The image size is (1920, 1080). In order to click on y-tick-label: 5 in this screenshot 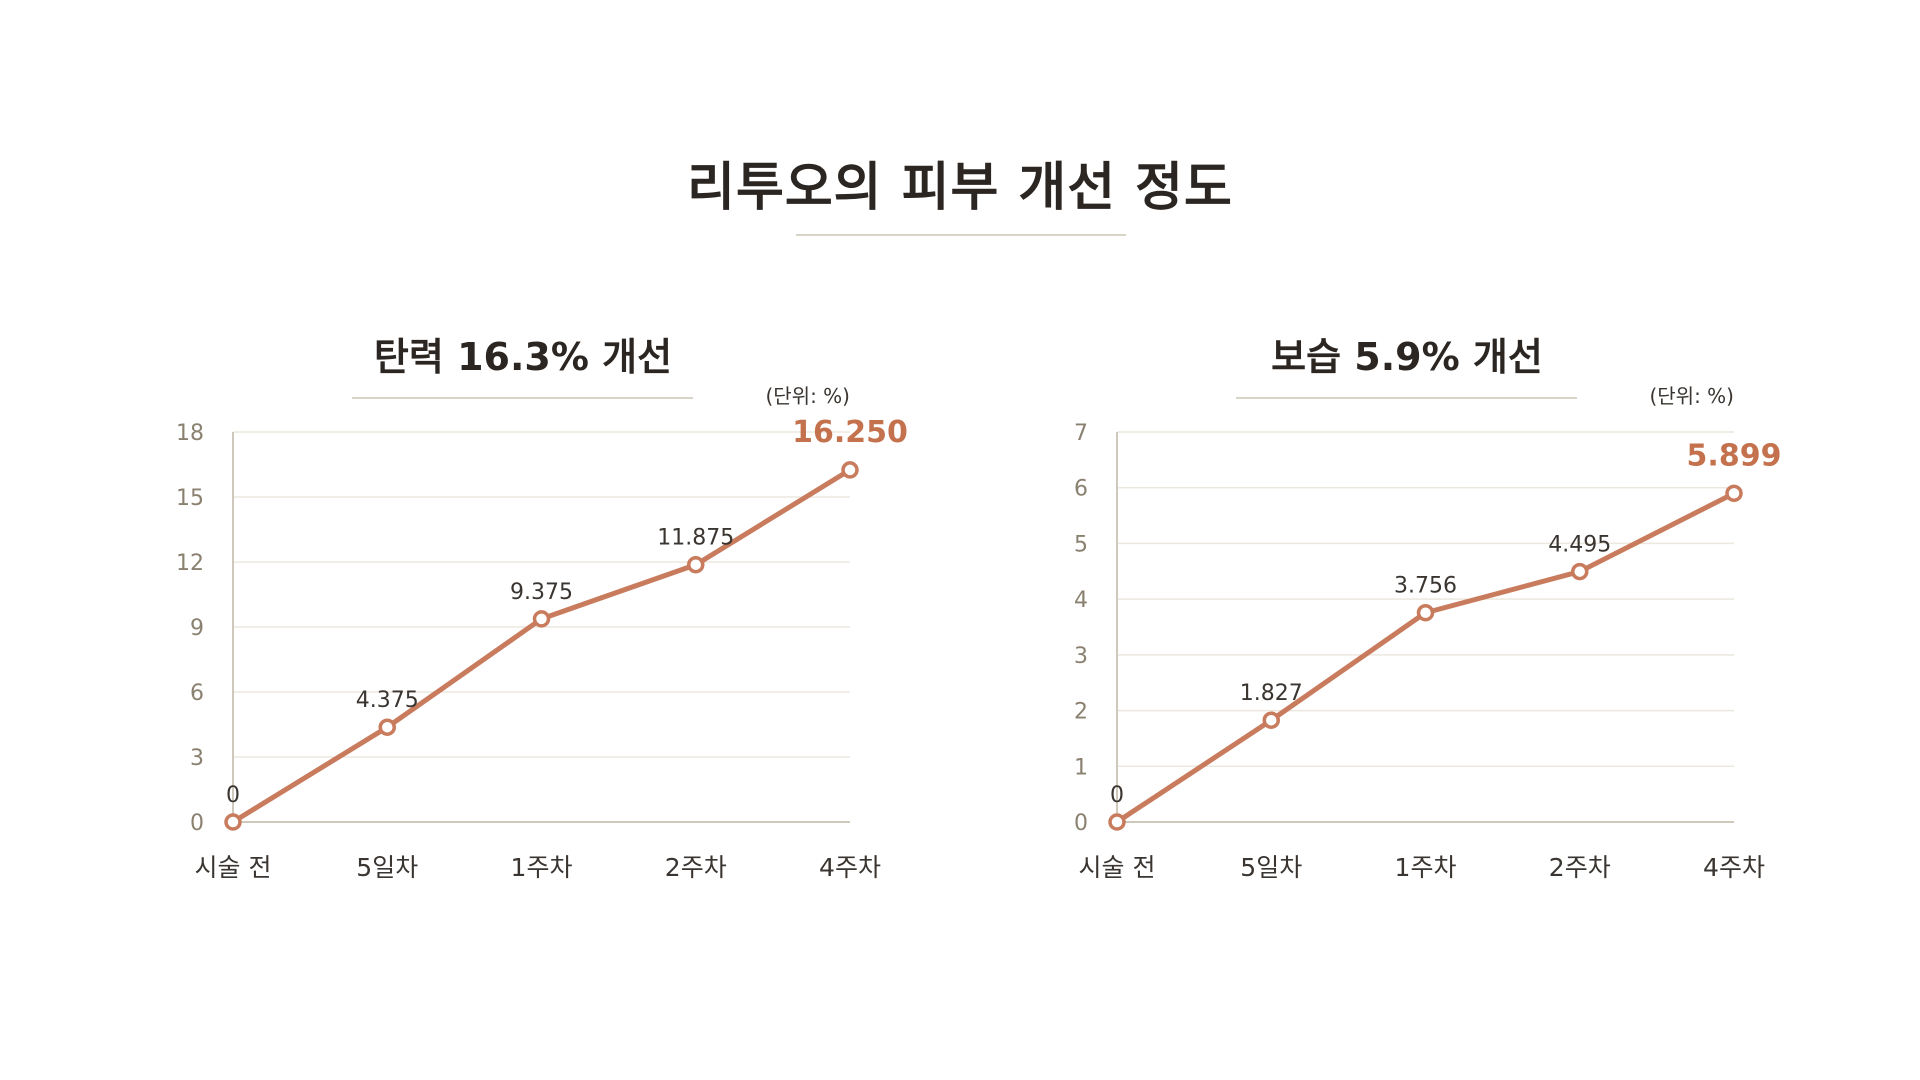, I will do `click(1081, 544)`.